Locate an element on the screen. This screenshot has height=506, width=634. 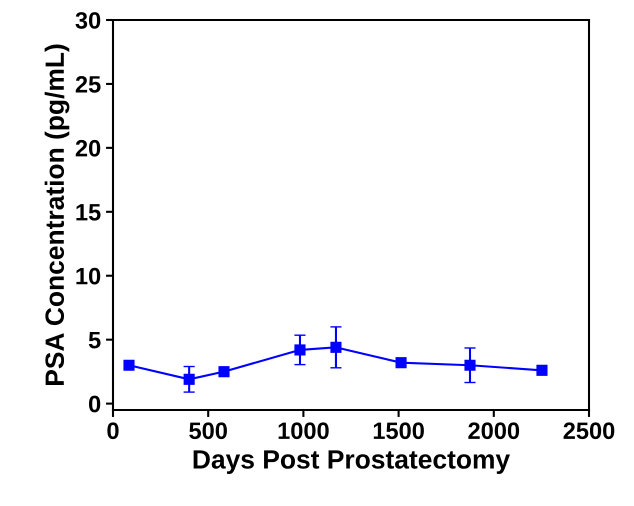
y-tick-label: 25 is located at coordinates (88, 84).